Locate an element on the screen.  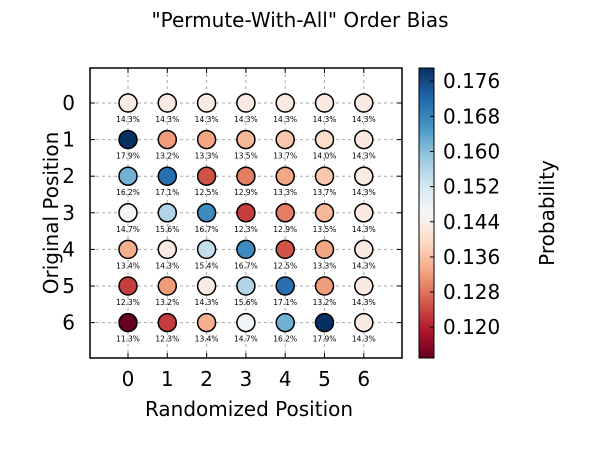
y-tick-label: 6 is located at coordinates (68, 323).